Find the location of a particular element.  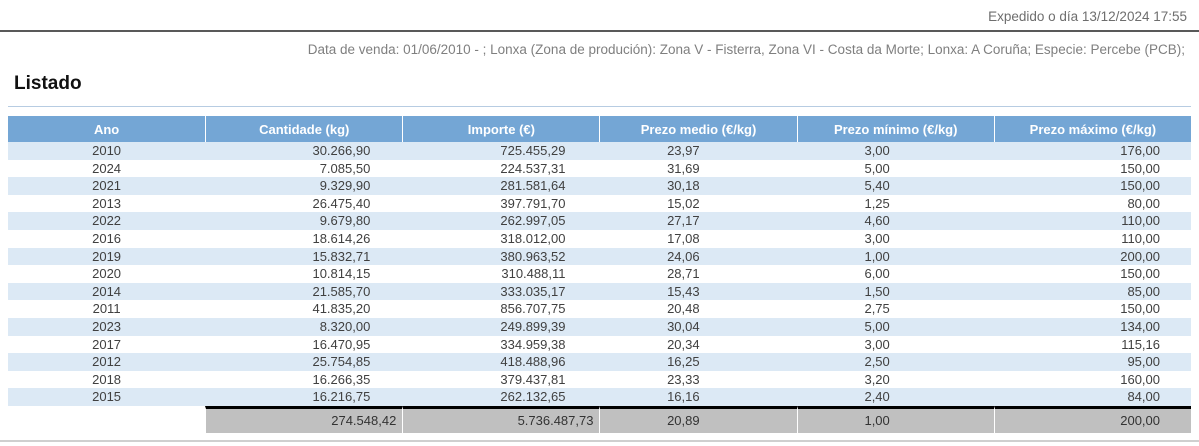

value-cell: 80,00 is located at coordinates (1092, 203).